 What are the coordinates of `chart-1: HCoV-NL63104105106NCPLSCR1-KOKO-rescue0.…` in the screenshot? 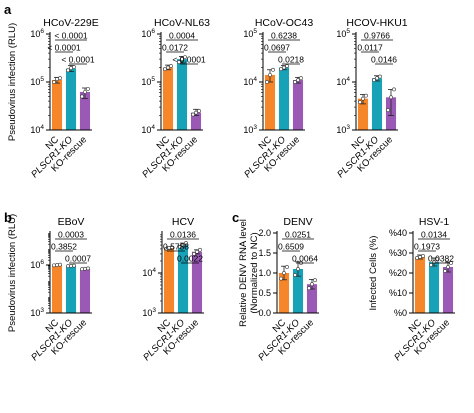 It's located at (175, 98).